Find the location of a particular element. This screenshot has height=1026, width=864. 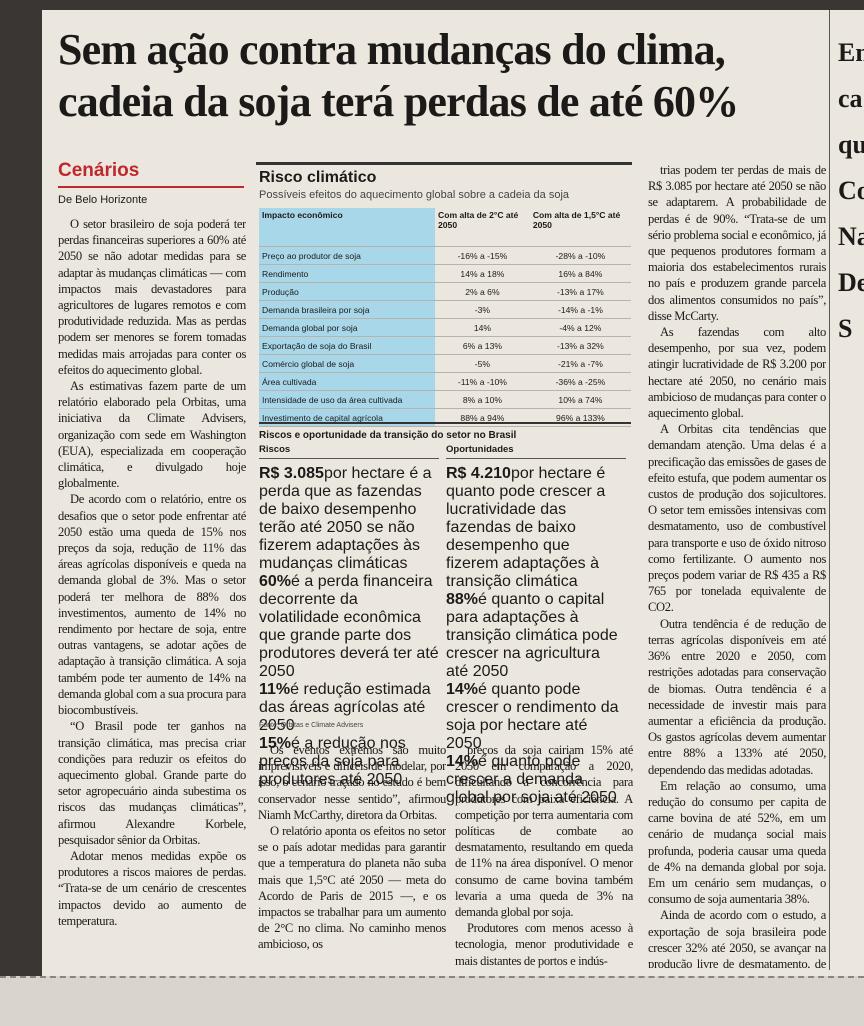

text-fragment: Co is located at coordinates (851, 190).